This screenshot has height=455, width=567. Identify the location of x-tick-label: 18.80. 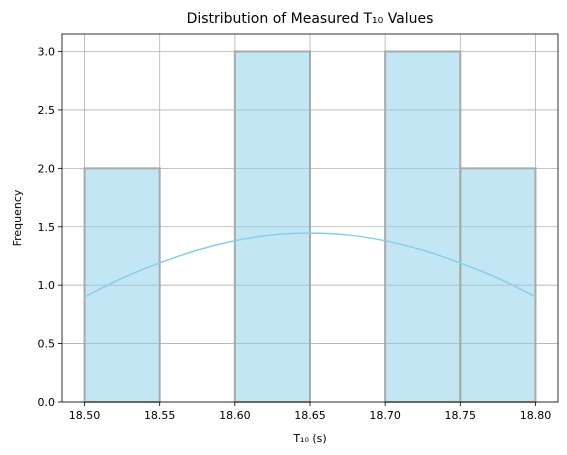
(536, 415).